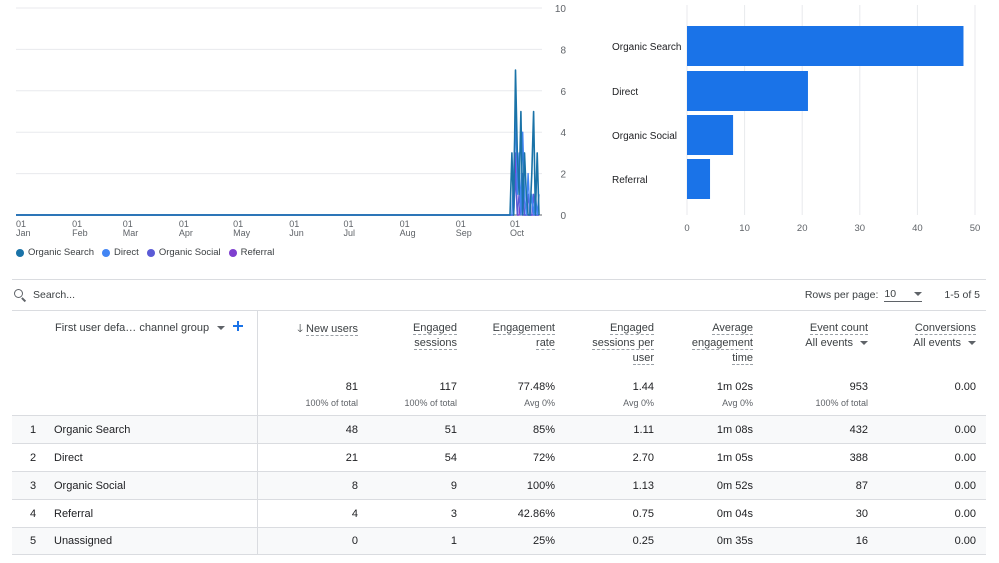 The width and height of the screenshot is (999, 563). I want to click on legend-label: Organic Search, so click(61, 252).